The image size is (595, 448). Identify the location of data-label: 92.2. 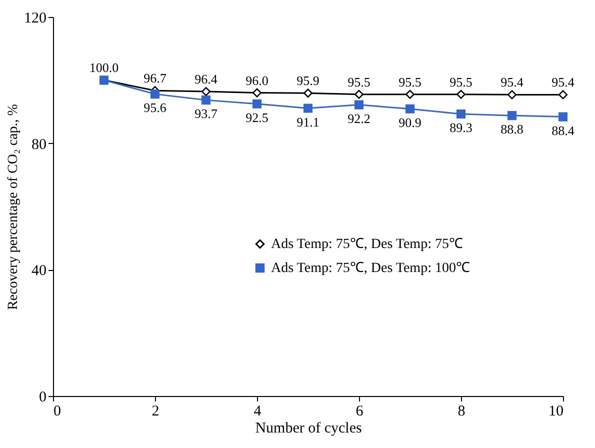
(359, 118).